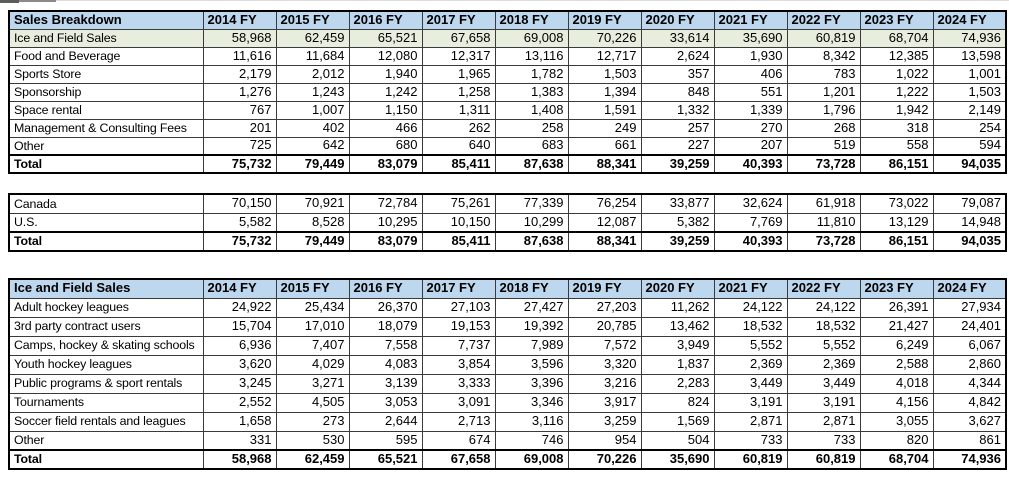  I want to click on value-cell: 3,346, so click(531, 402).